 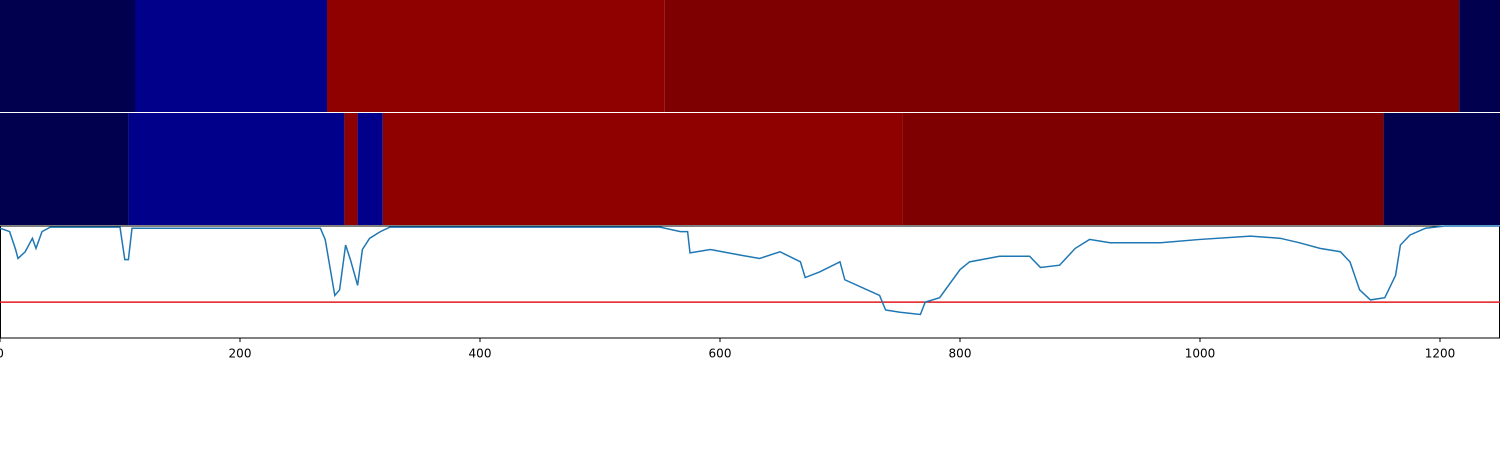 I want to click on x-tick-label: 1000, so click(x=1200, y=354).